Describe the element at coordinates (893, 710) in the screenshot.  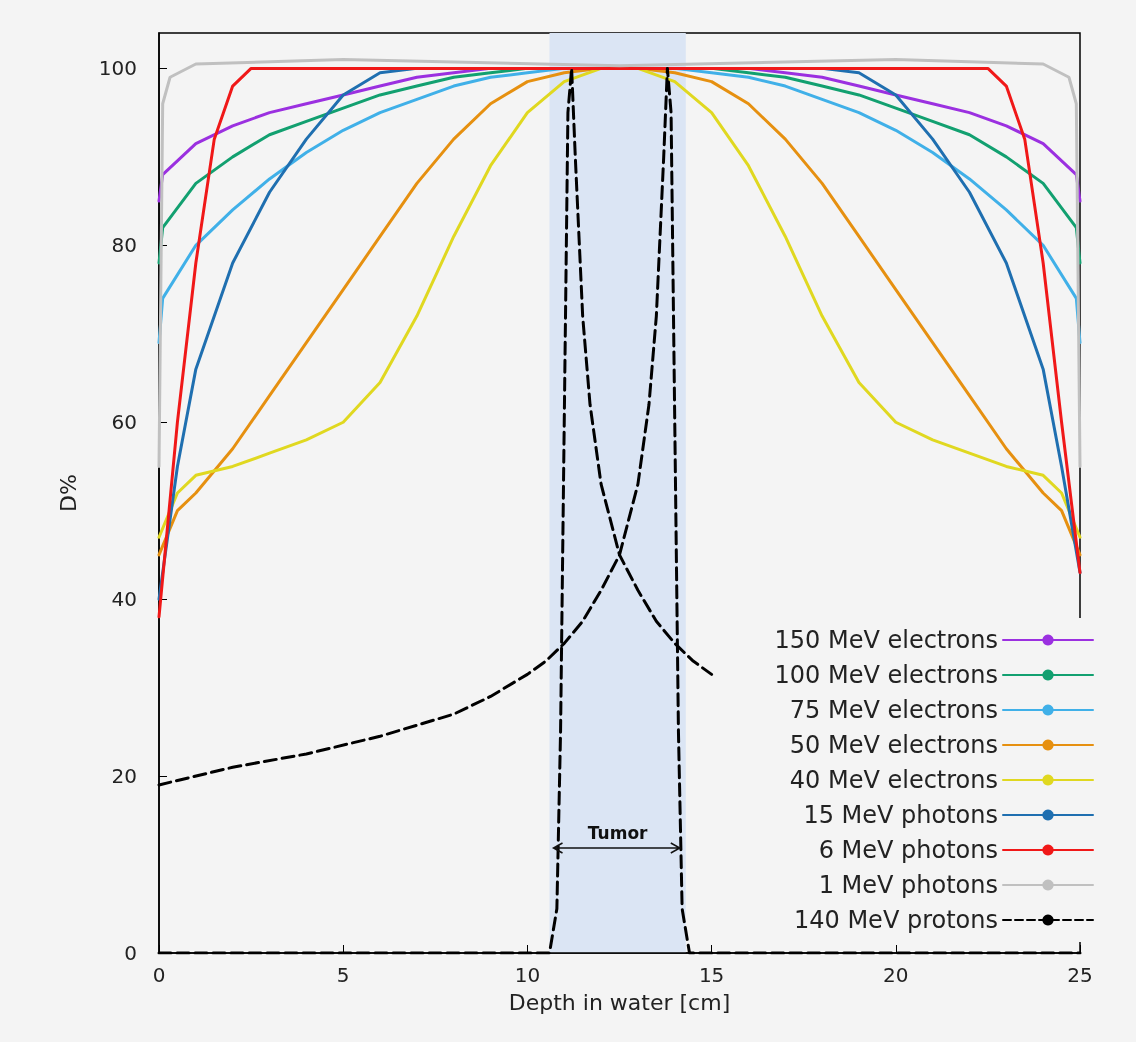
I see `legend-label: 75 MeV electrons` at that location.